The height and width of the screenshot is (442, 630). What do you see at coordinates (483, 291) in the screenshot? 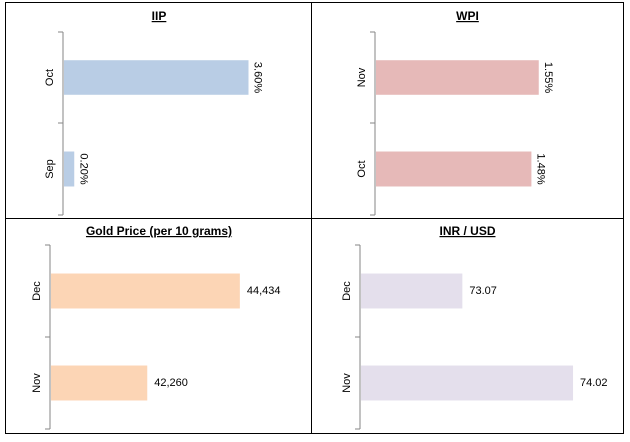
I see `data-label-dec: 73.07` at bounding box center [483, 291].